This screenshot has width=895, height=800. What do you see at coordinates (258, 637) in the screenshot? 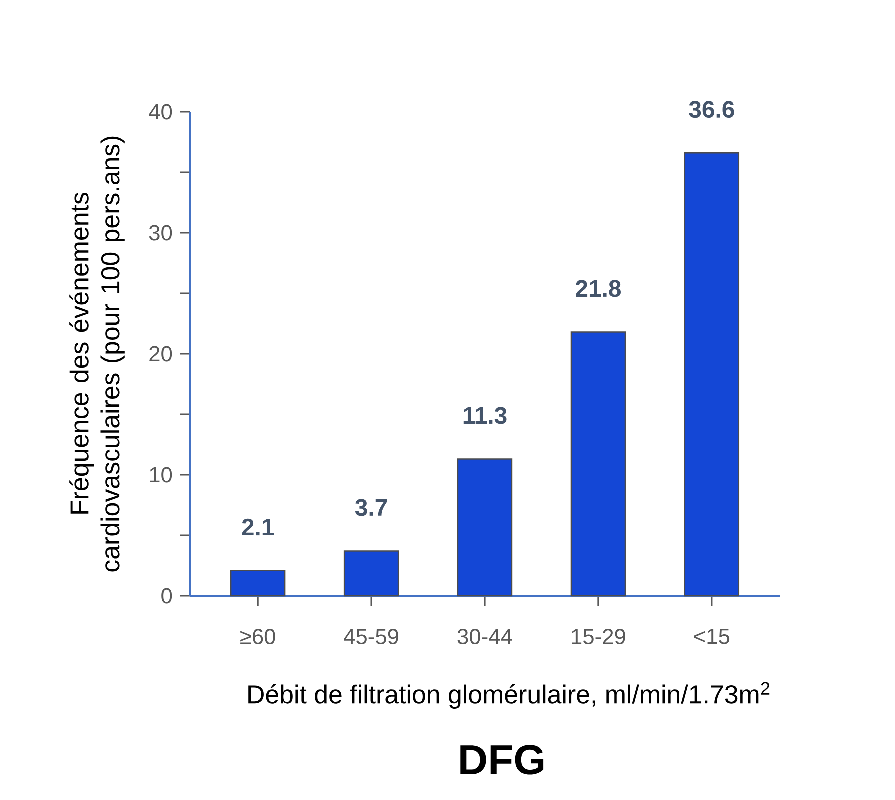
I see `x-tick-label: ≥60` at bounding box center [258, 637].